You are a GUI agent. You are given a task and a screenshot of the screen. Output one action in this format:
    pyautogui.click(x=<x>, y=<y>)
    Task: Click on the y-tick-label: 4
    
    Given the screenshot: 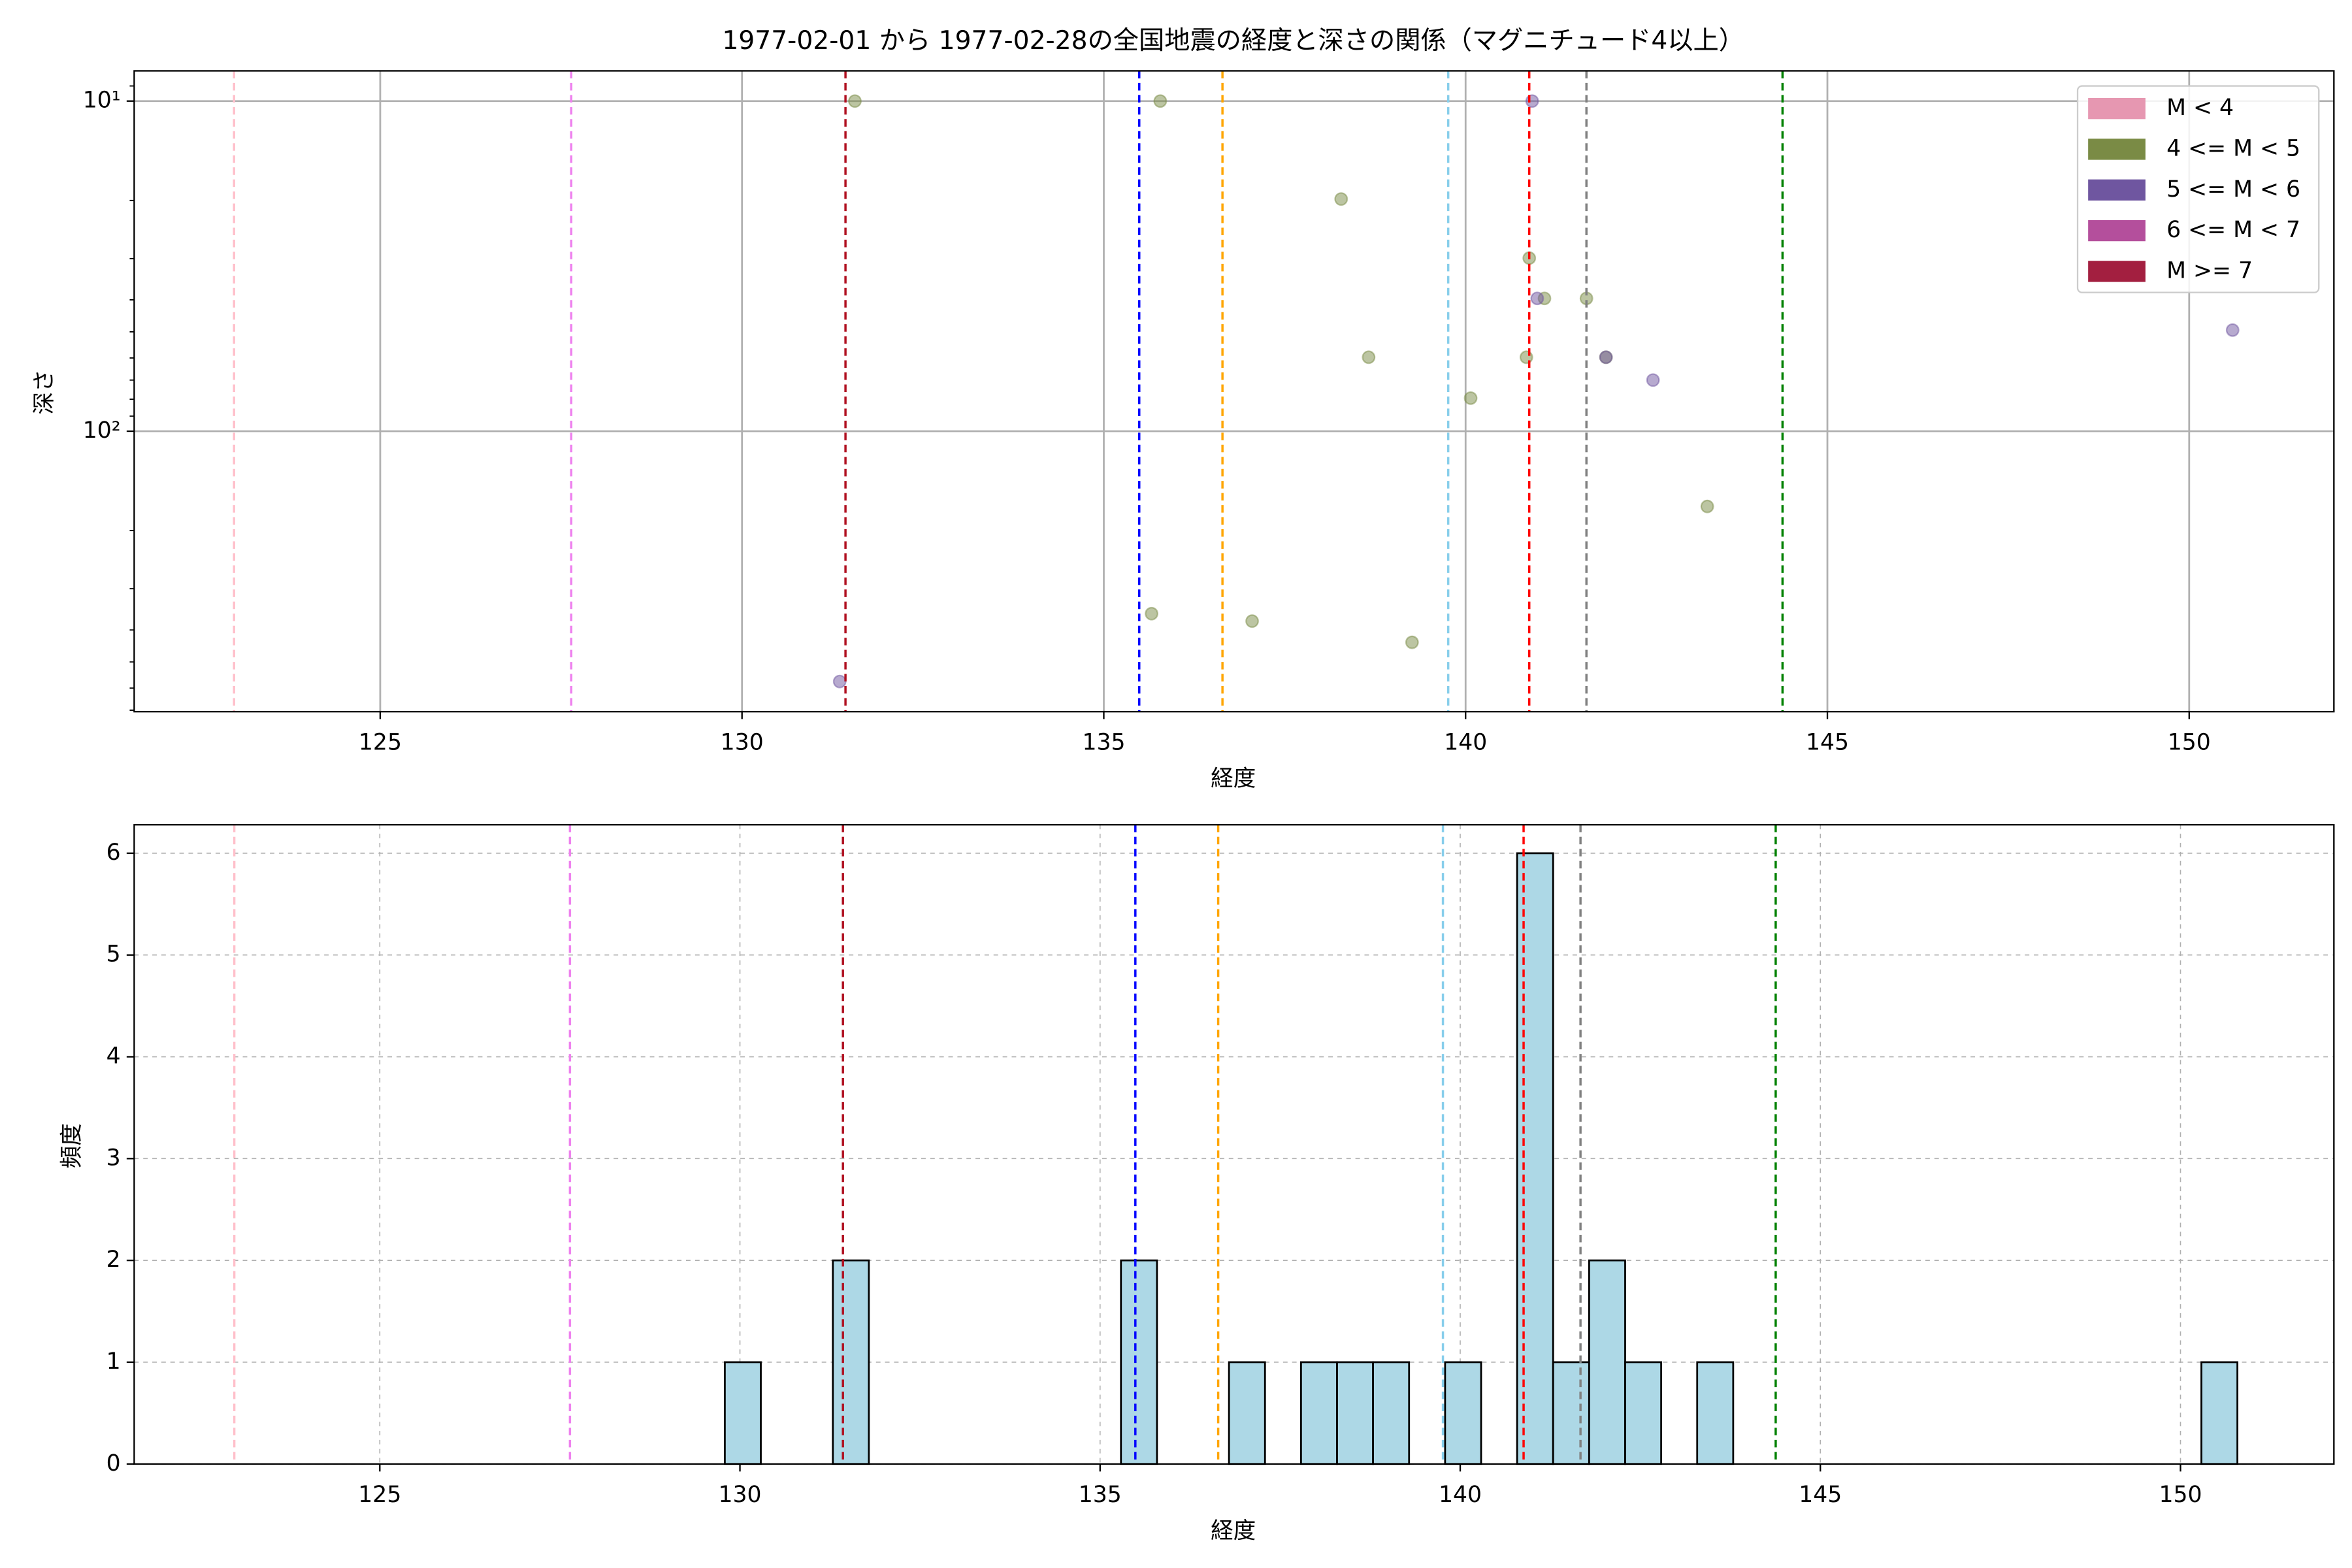 What is the action you would take?
    pyautogui.click(x=113, y=1056)
    